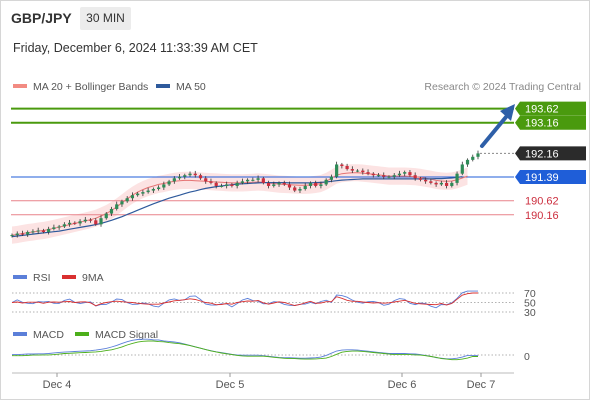 The image size is (590, 400). What do you see at coordinates (239, 204) in the screenshot?
I see `ma20-line` at bounding box center [239, 204].